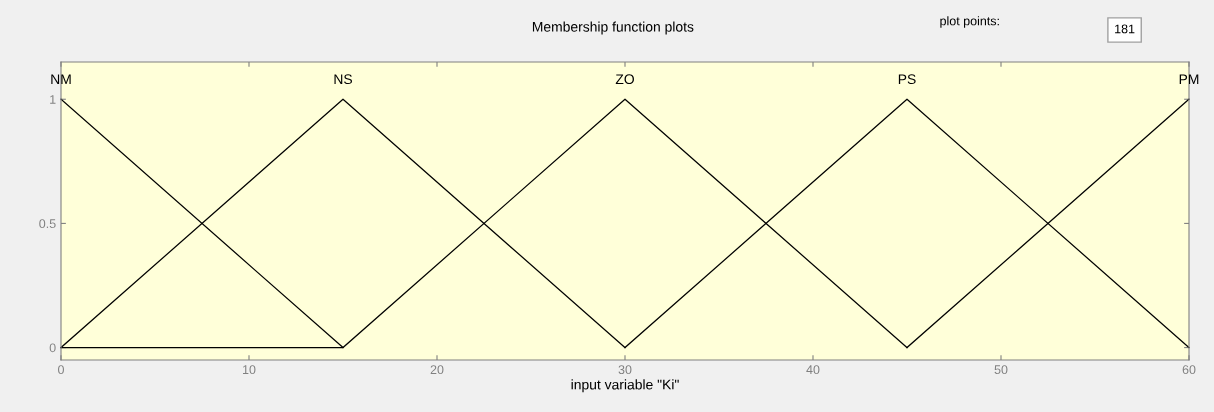  What do you see at coordinates (1125, 29) in the screenshot?
I see `text: 181` at bounding box center [1125, 29].